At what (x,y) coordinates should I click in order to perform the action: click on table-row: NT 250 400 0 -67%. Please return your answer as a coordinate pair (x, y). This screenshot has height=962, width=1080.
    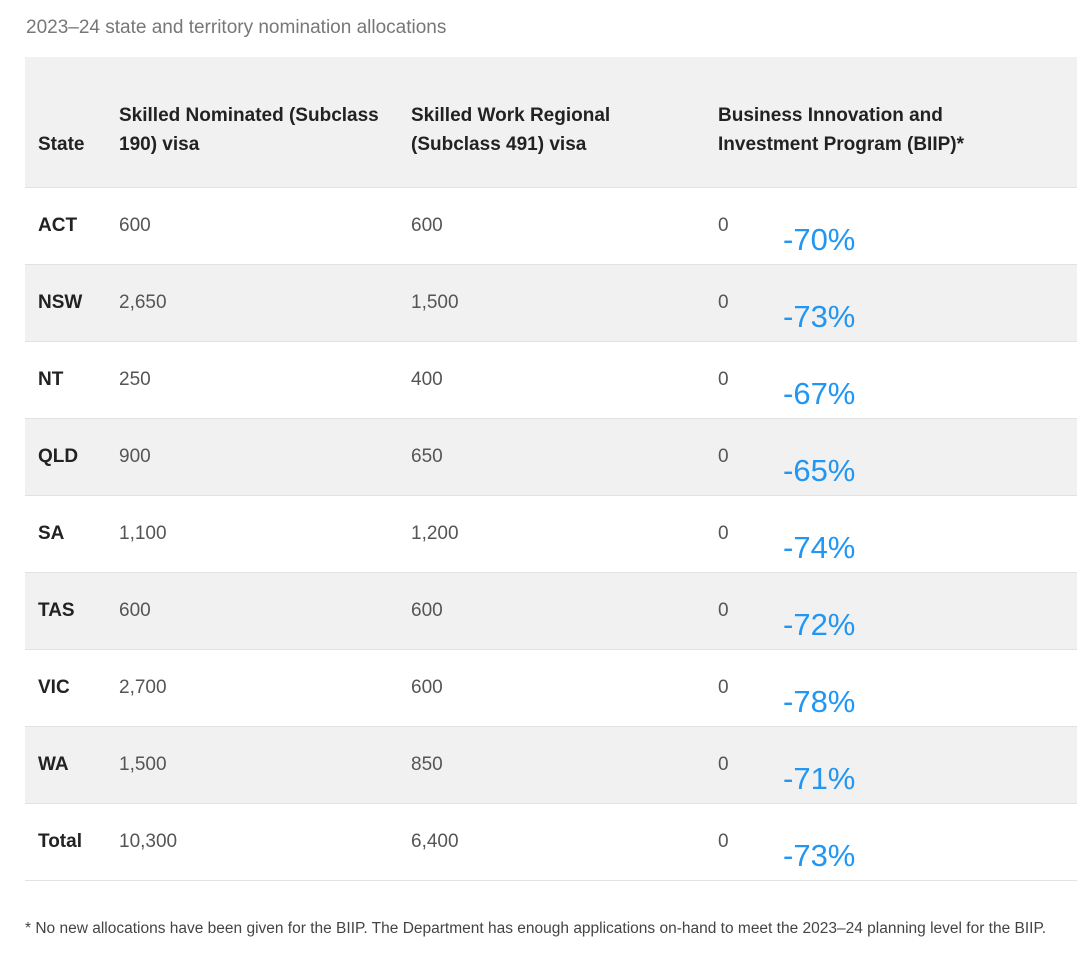
    Looking at the image, I should click on (551, 380).